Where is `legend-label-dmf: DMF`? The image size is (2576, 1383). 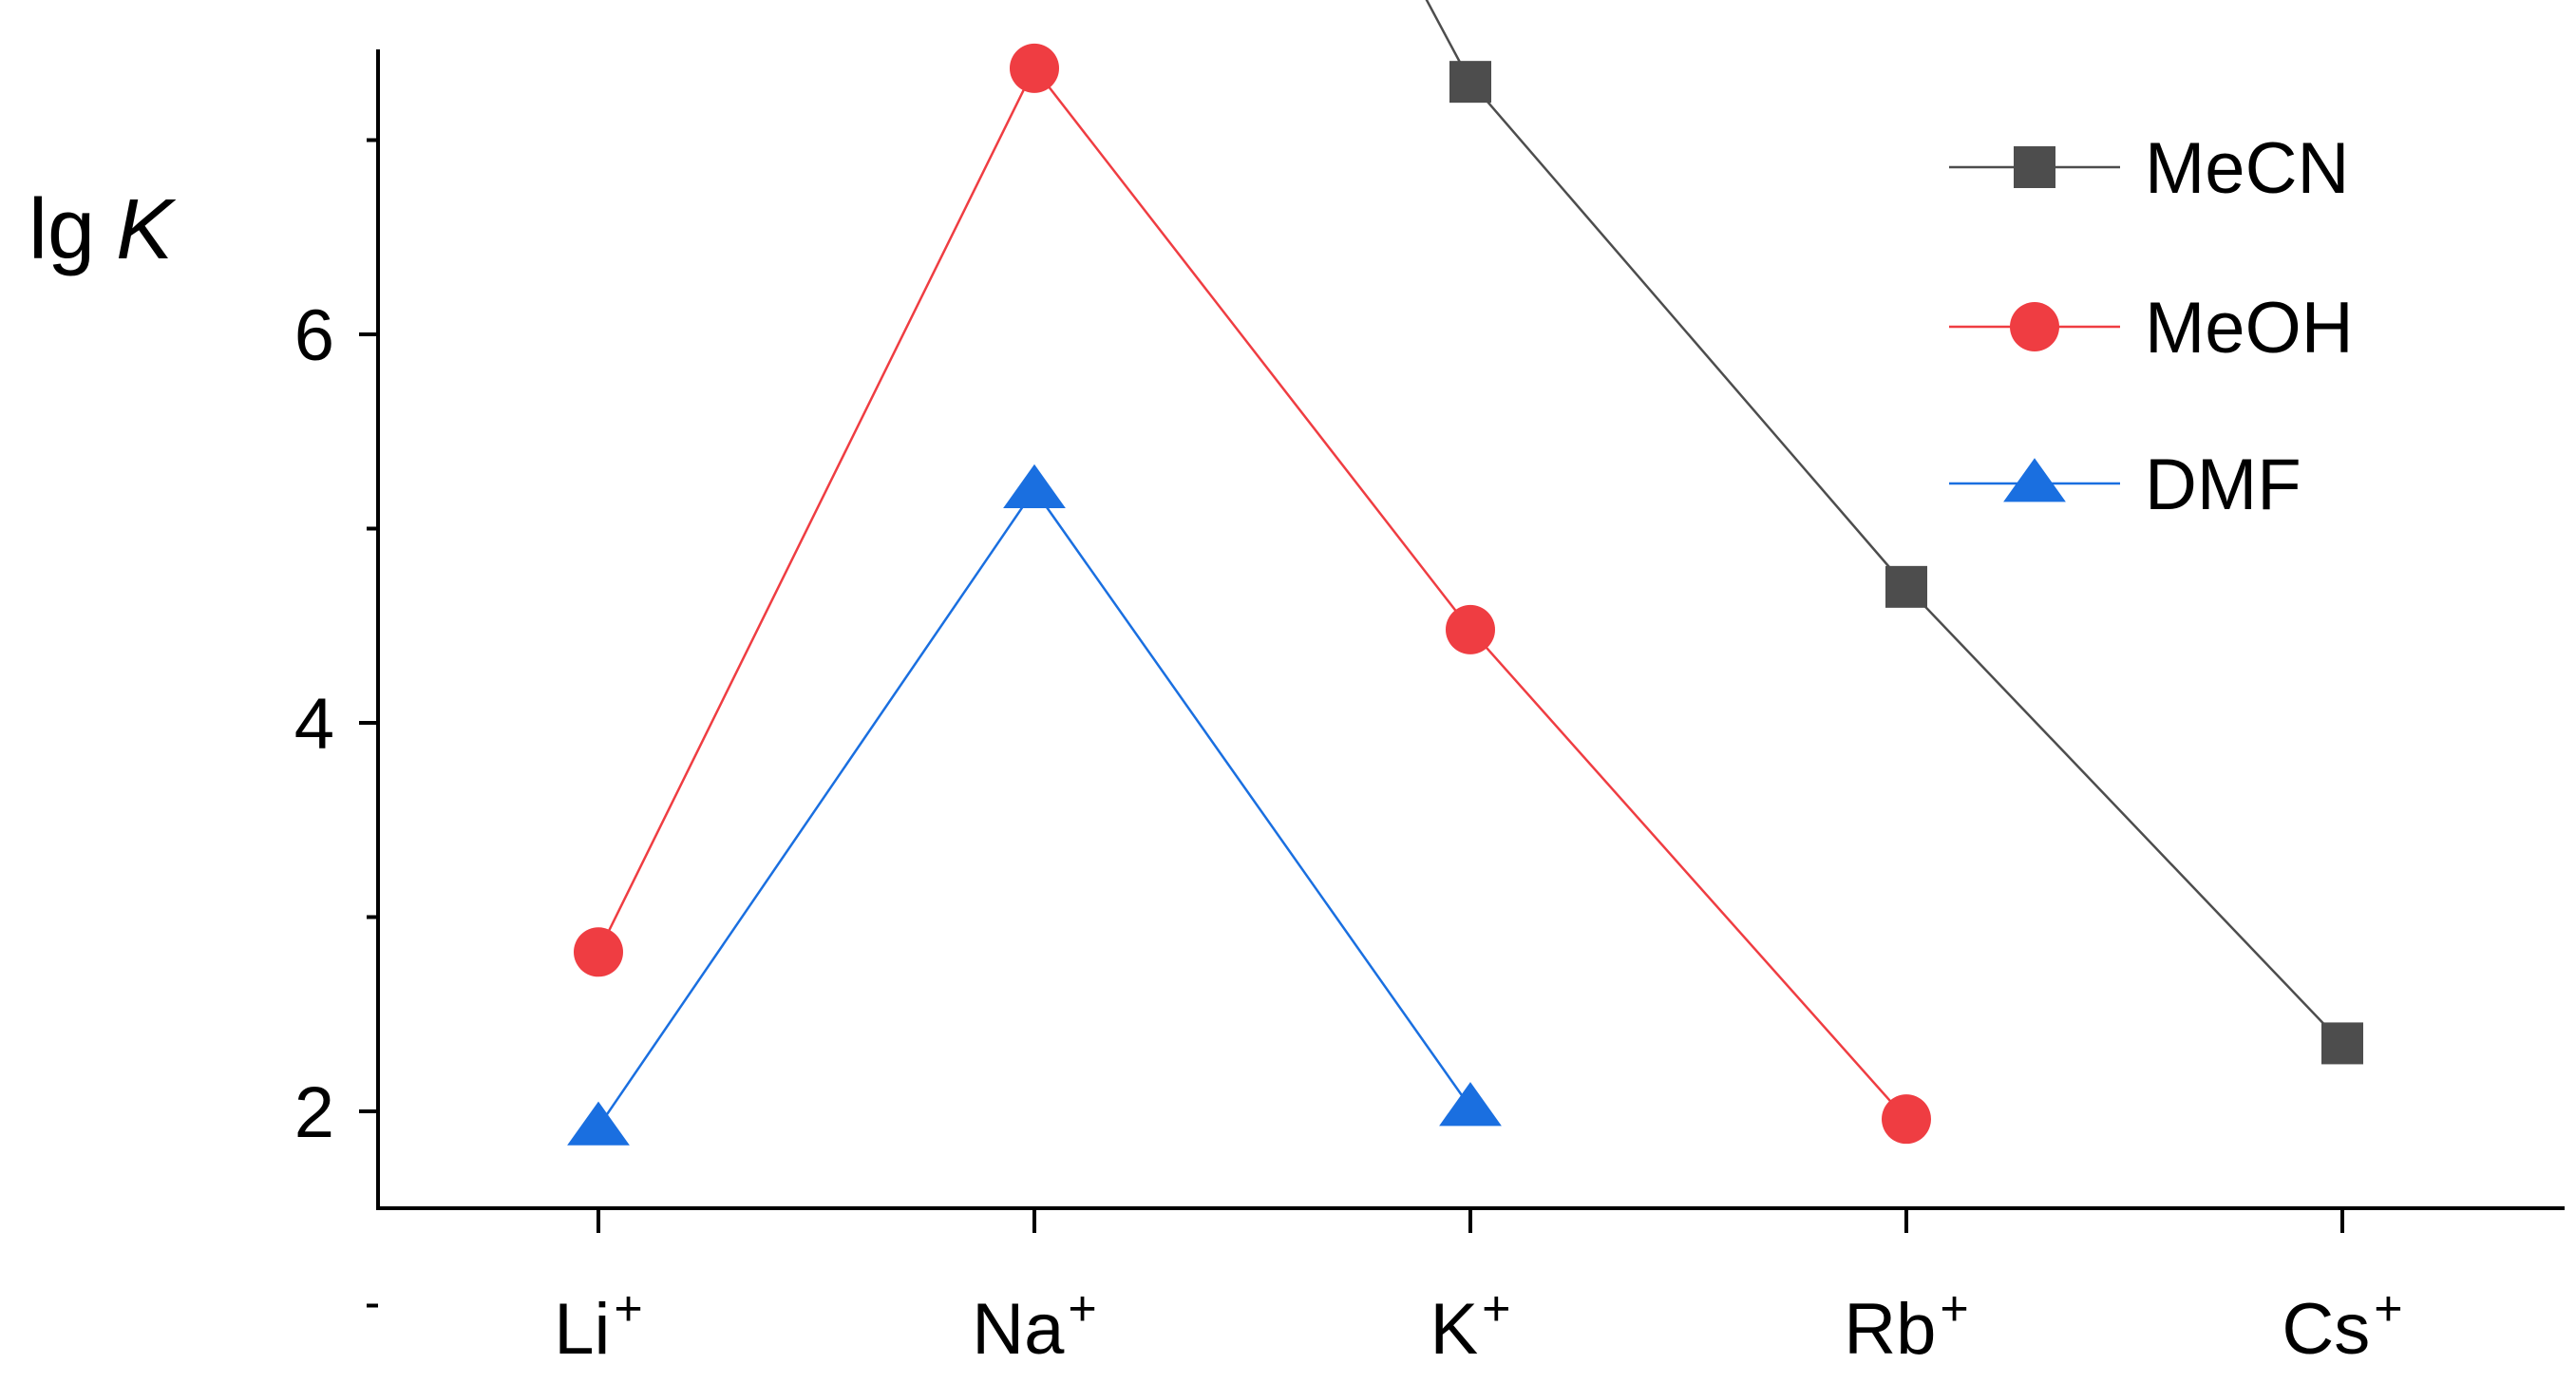 legend-label-dmf: DMF is located at coordinates (2223, 485).